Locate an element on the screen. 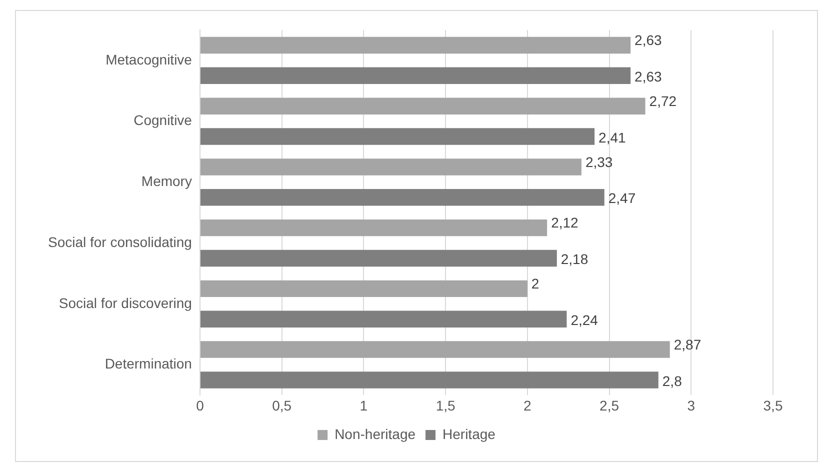  data-label: 2,72 is located at coordinates (663, 100).